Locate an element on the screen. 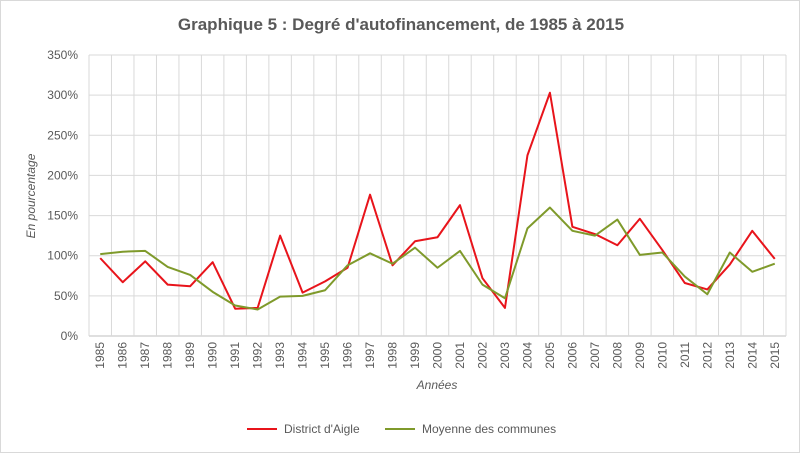 This screenshot has height=454, width=800. x-tick-label: 1992 is located at coordinates (258, 355).